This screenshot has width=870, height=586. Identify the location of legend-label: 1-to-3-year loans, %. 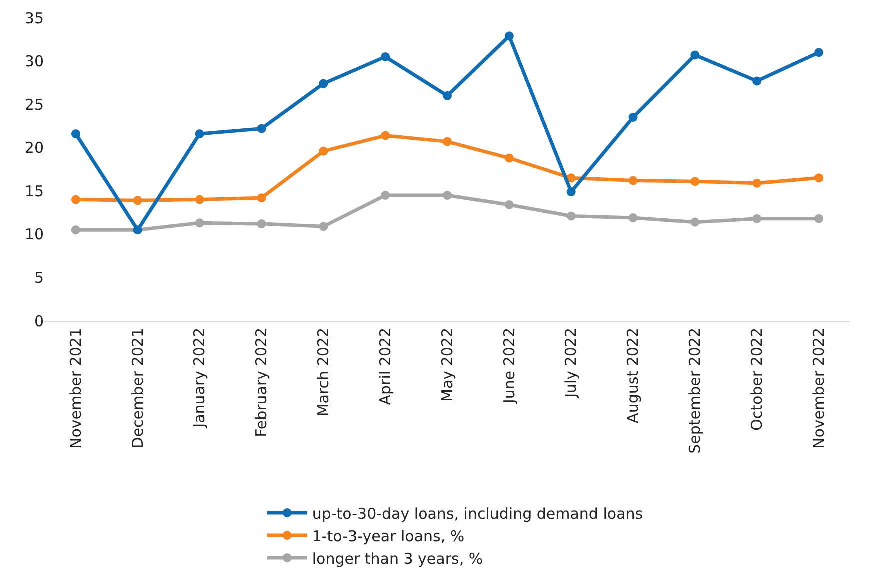
(388, 536).